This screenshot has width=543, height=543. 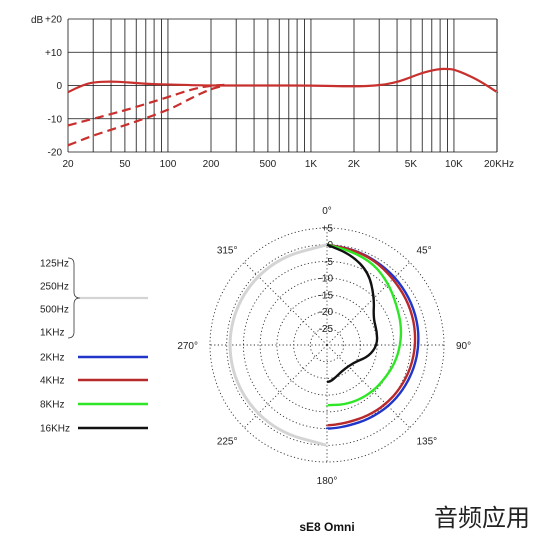 I want to click on polar-radial-labels: +50-5-10-15-20-25, so click(x=326, y=279).